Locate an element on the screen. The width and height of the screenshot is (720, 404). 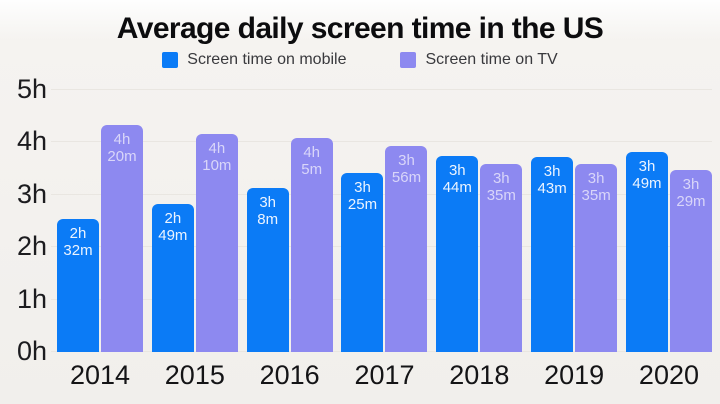
x-axis-label-2018: 2018 is located at coordinates (479, 375).